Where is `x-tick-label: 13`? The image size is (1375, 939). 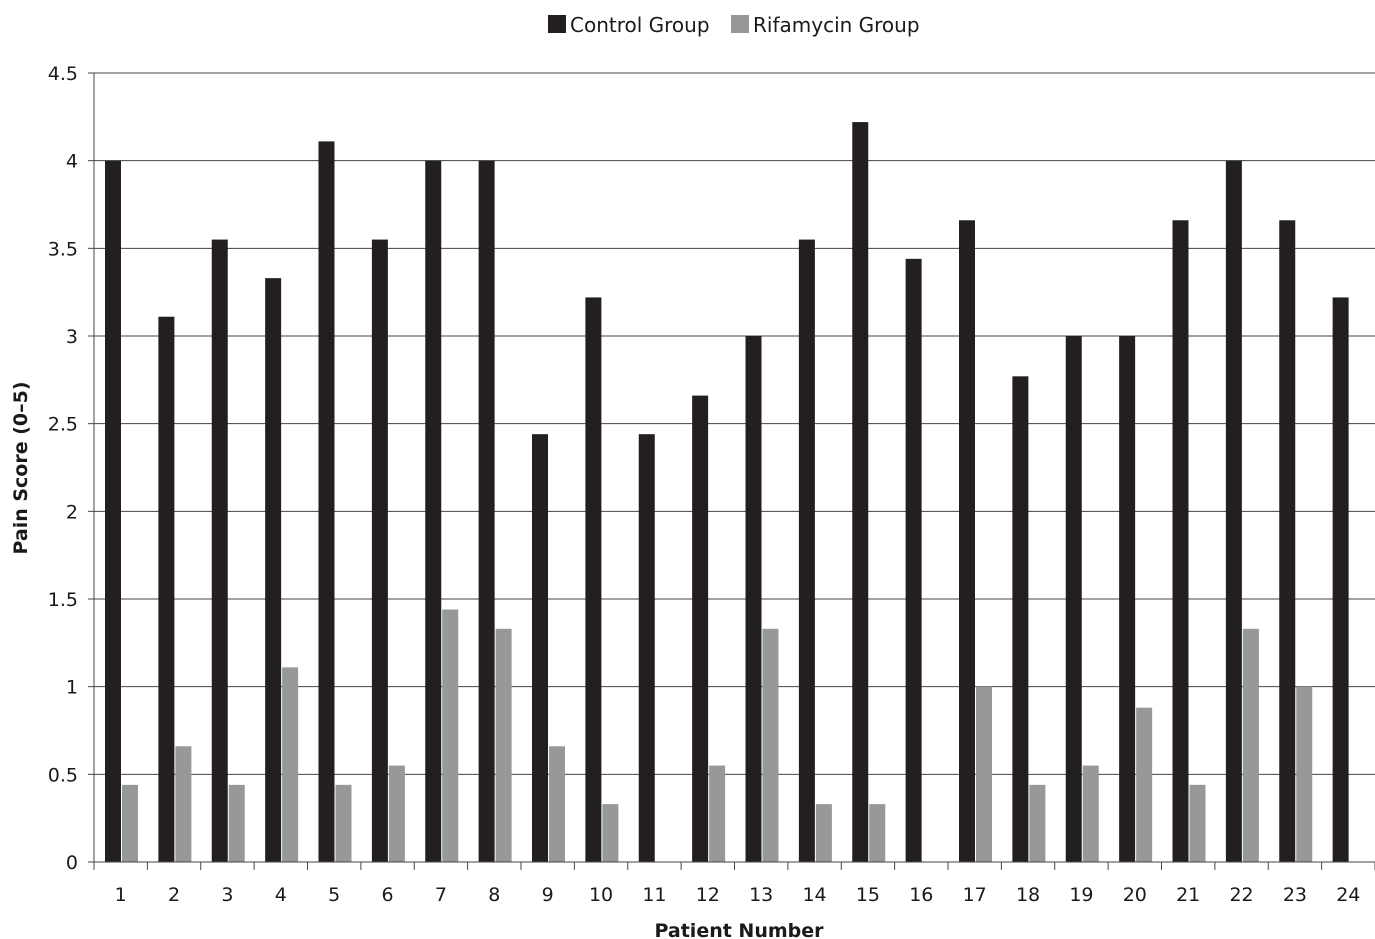
x-tick-label: 13 is located at coordinates (761, 895).